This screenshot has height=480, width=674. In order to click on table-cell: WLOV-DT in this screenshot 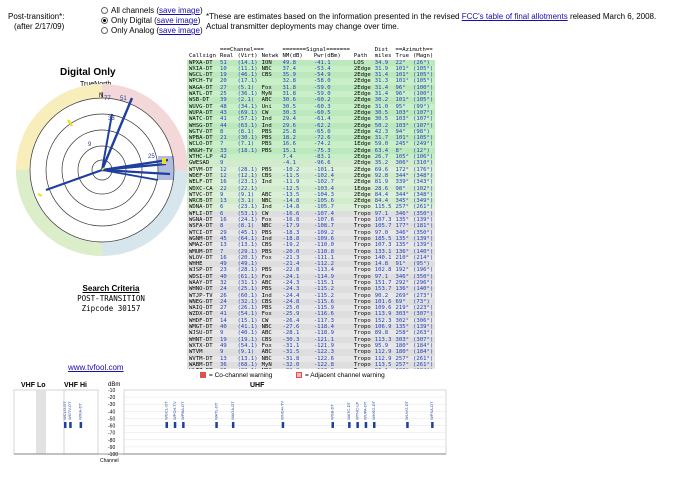, I will do `click(201, 257)`.